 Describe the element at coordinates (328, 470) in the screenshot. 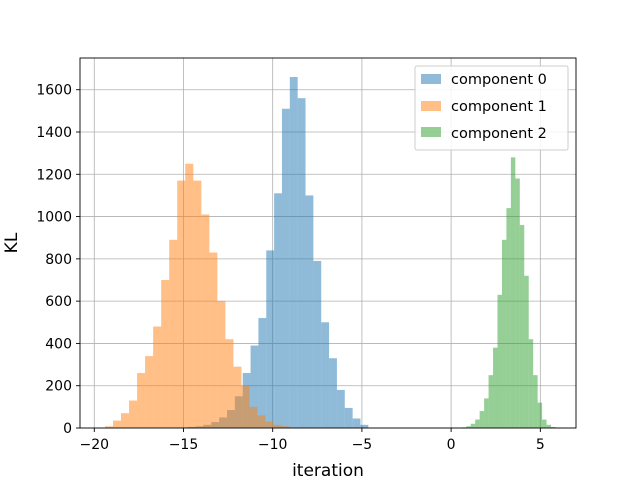

I see `x-axis-label: iteration` at that location.